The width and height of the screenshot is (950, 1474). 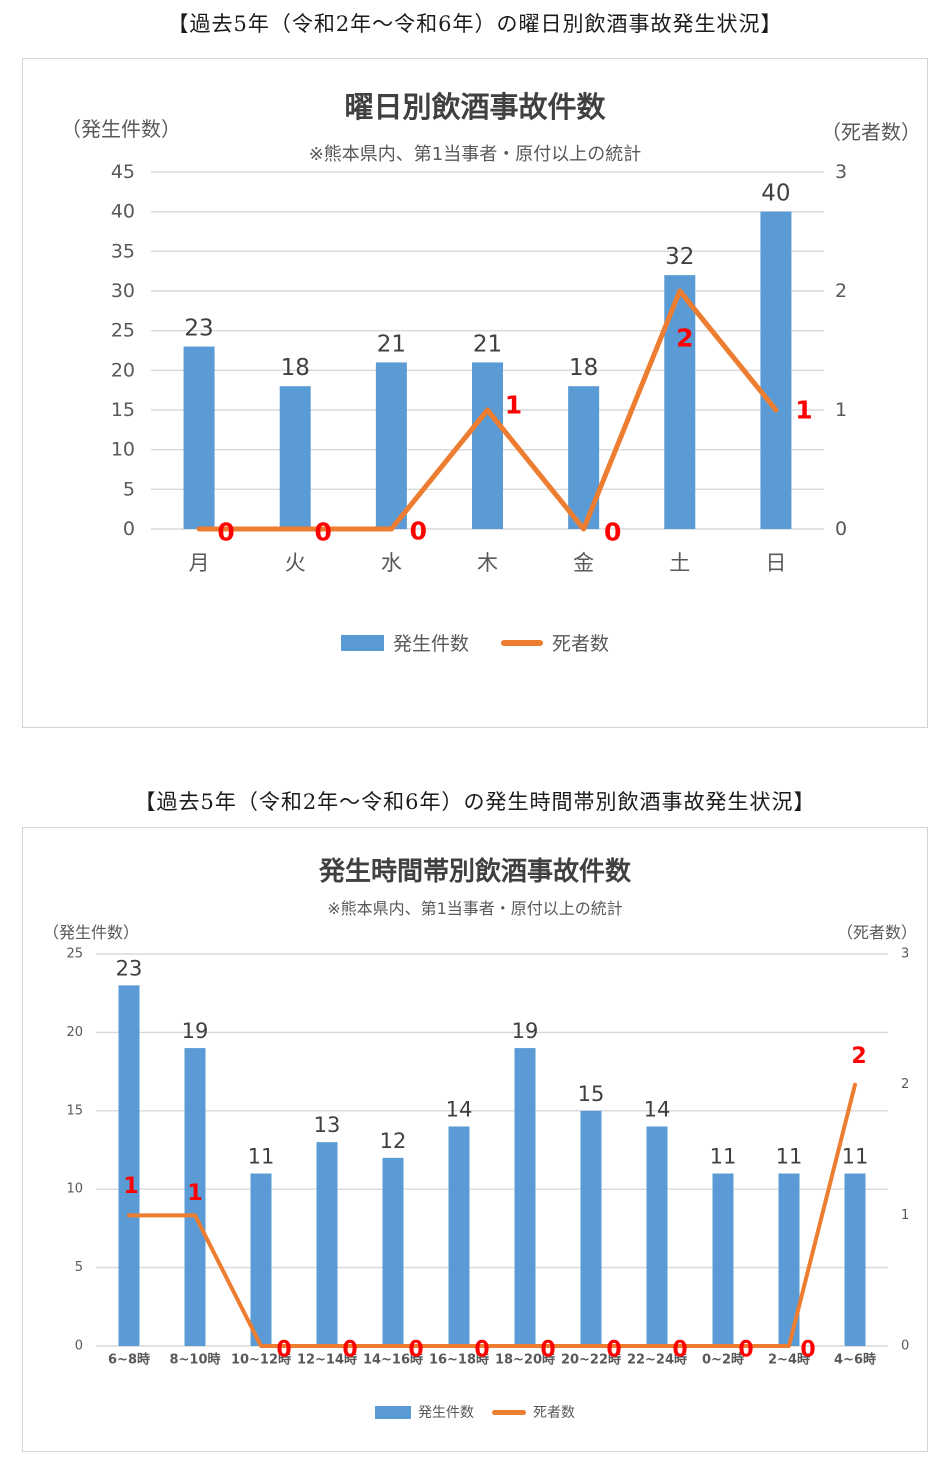 What do you see at coordinates (877, 932) in the screenshot?
I see `hourly-right-axis-title: （死者数）` at bounding box center [877, 932].